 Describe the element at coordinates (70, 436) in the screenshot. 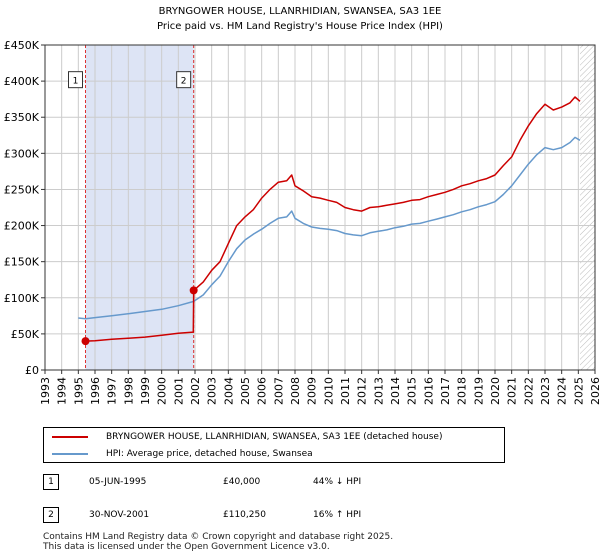

I see `legend-swatch-property` at that location.